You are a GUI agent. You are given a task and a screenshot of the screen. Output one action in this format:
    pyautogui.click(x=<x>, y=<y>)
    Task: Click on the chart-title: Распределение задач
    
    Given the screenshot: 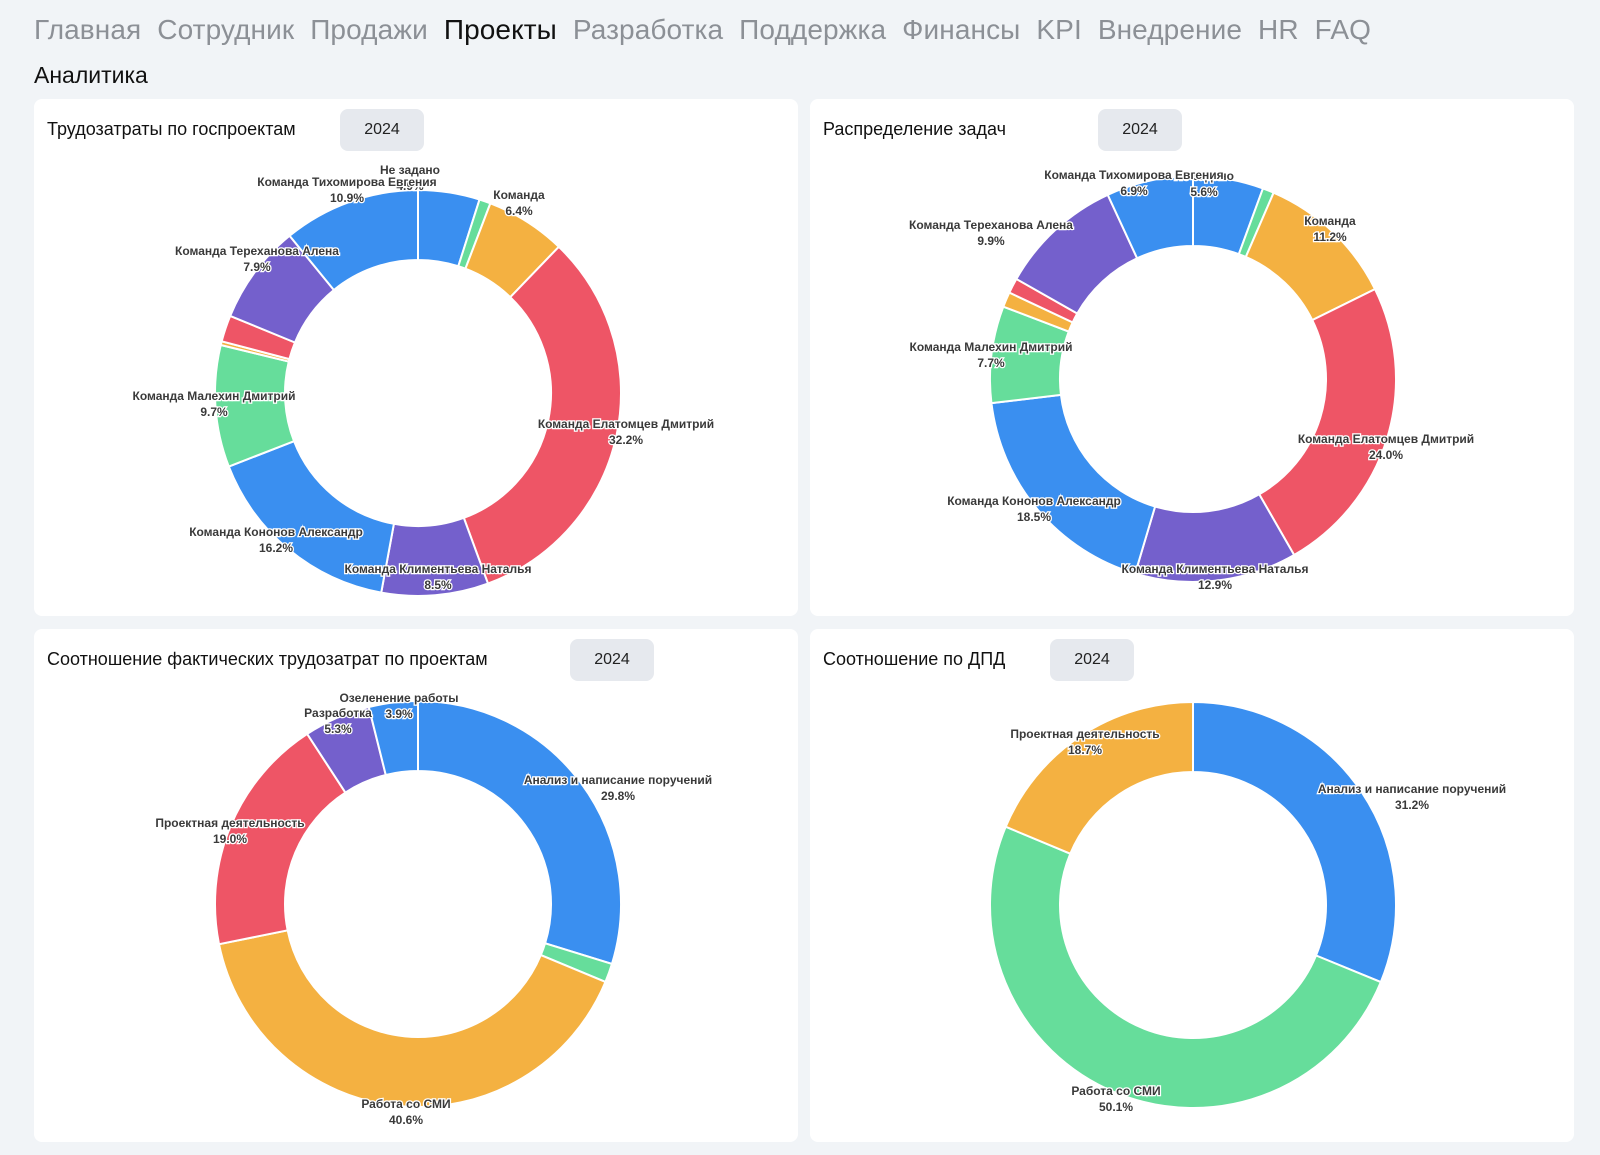 What is the action you would take?
    pyautogui.click(x=914, y=129)
    